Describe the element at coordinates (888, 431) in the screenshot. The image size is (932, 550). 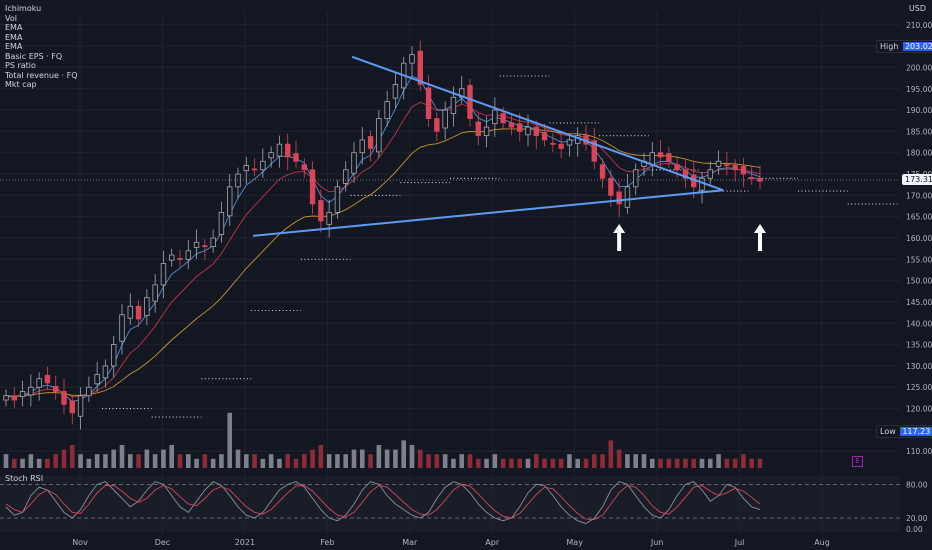
I see `low-label: Low` at that location.